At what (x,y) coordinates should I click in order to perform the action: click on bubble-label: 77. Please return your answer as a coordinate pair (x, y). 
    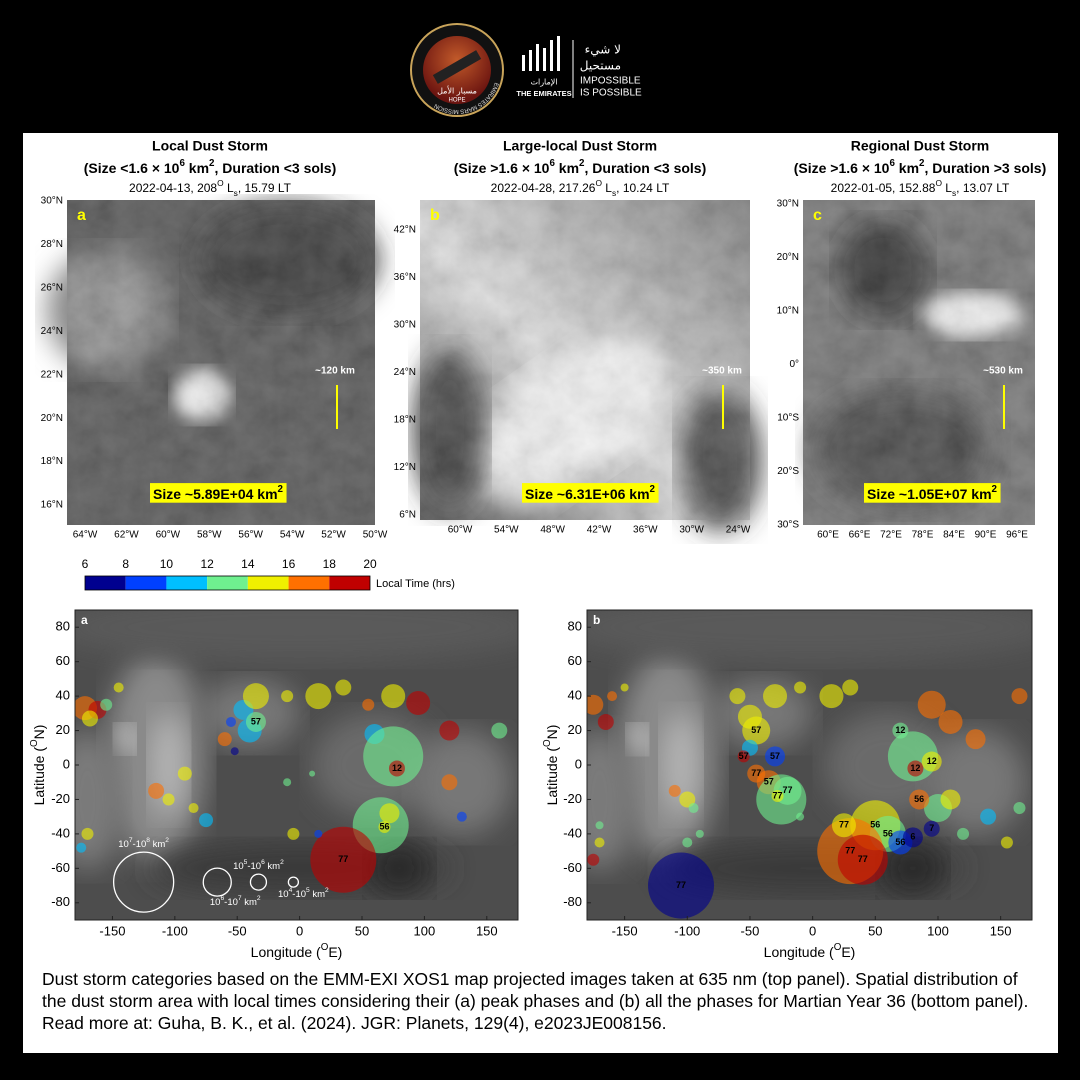
    Looking at the image, I should click on (778, 795).